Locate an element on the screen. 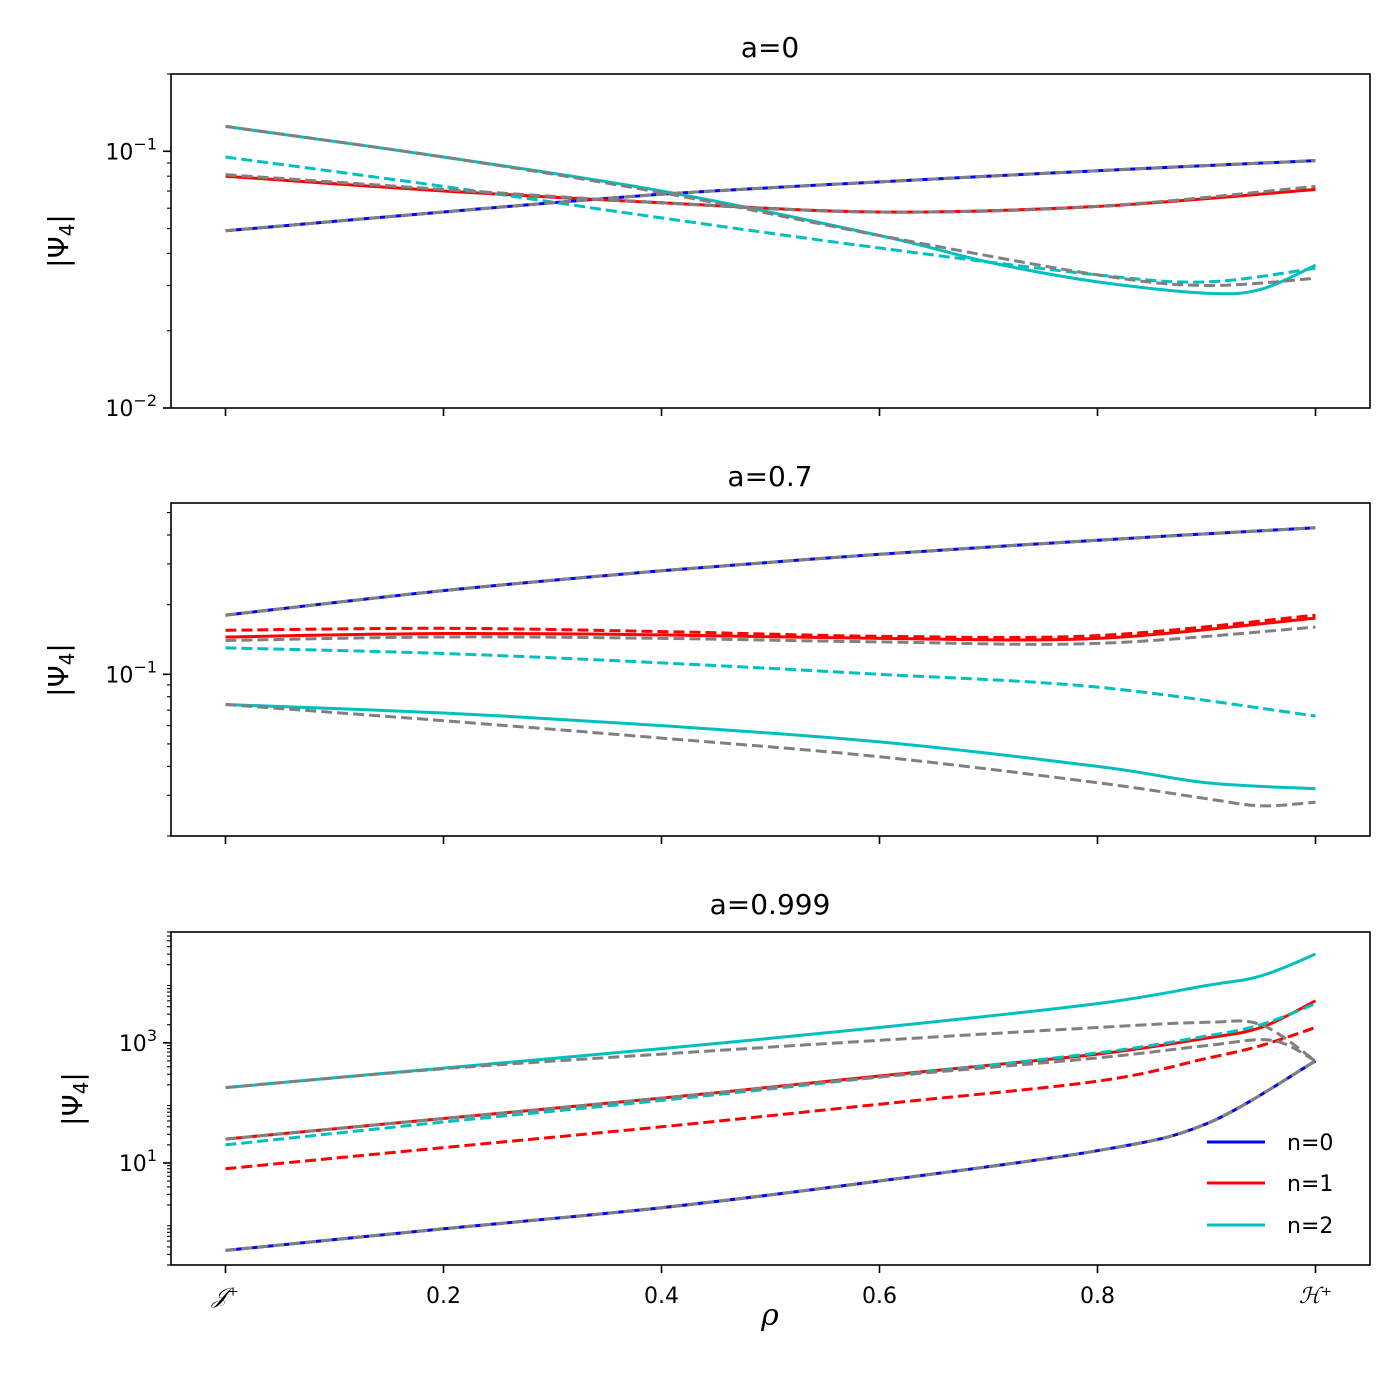  series-group is located at coordinates (771, 210).